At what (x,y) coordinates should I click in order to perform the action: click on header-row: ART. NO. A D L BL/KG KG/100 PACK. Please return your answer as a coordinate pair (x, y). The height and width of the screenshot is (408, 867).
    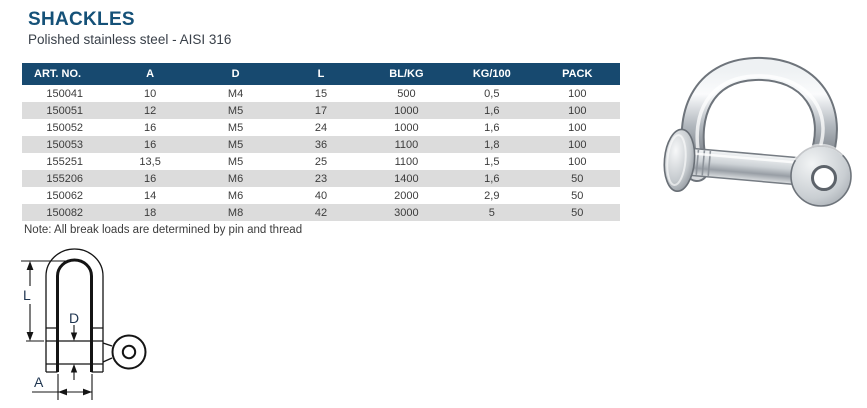
    Looking at the image, I should click on (321, 74).